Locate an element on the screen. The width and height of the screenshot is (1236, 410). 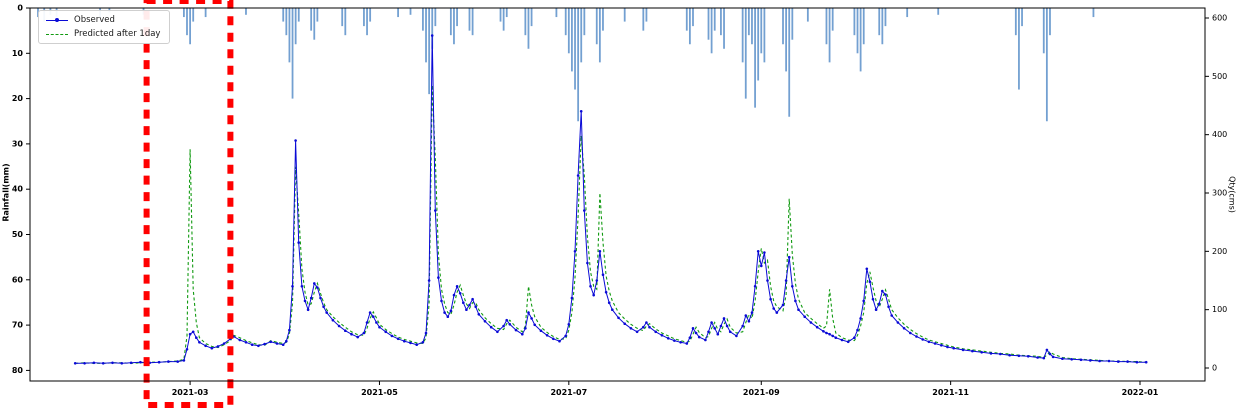
svg-text: 70 is located at coordinates (18, 325).